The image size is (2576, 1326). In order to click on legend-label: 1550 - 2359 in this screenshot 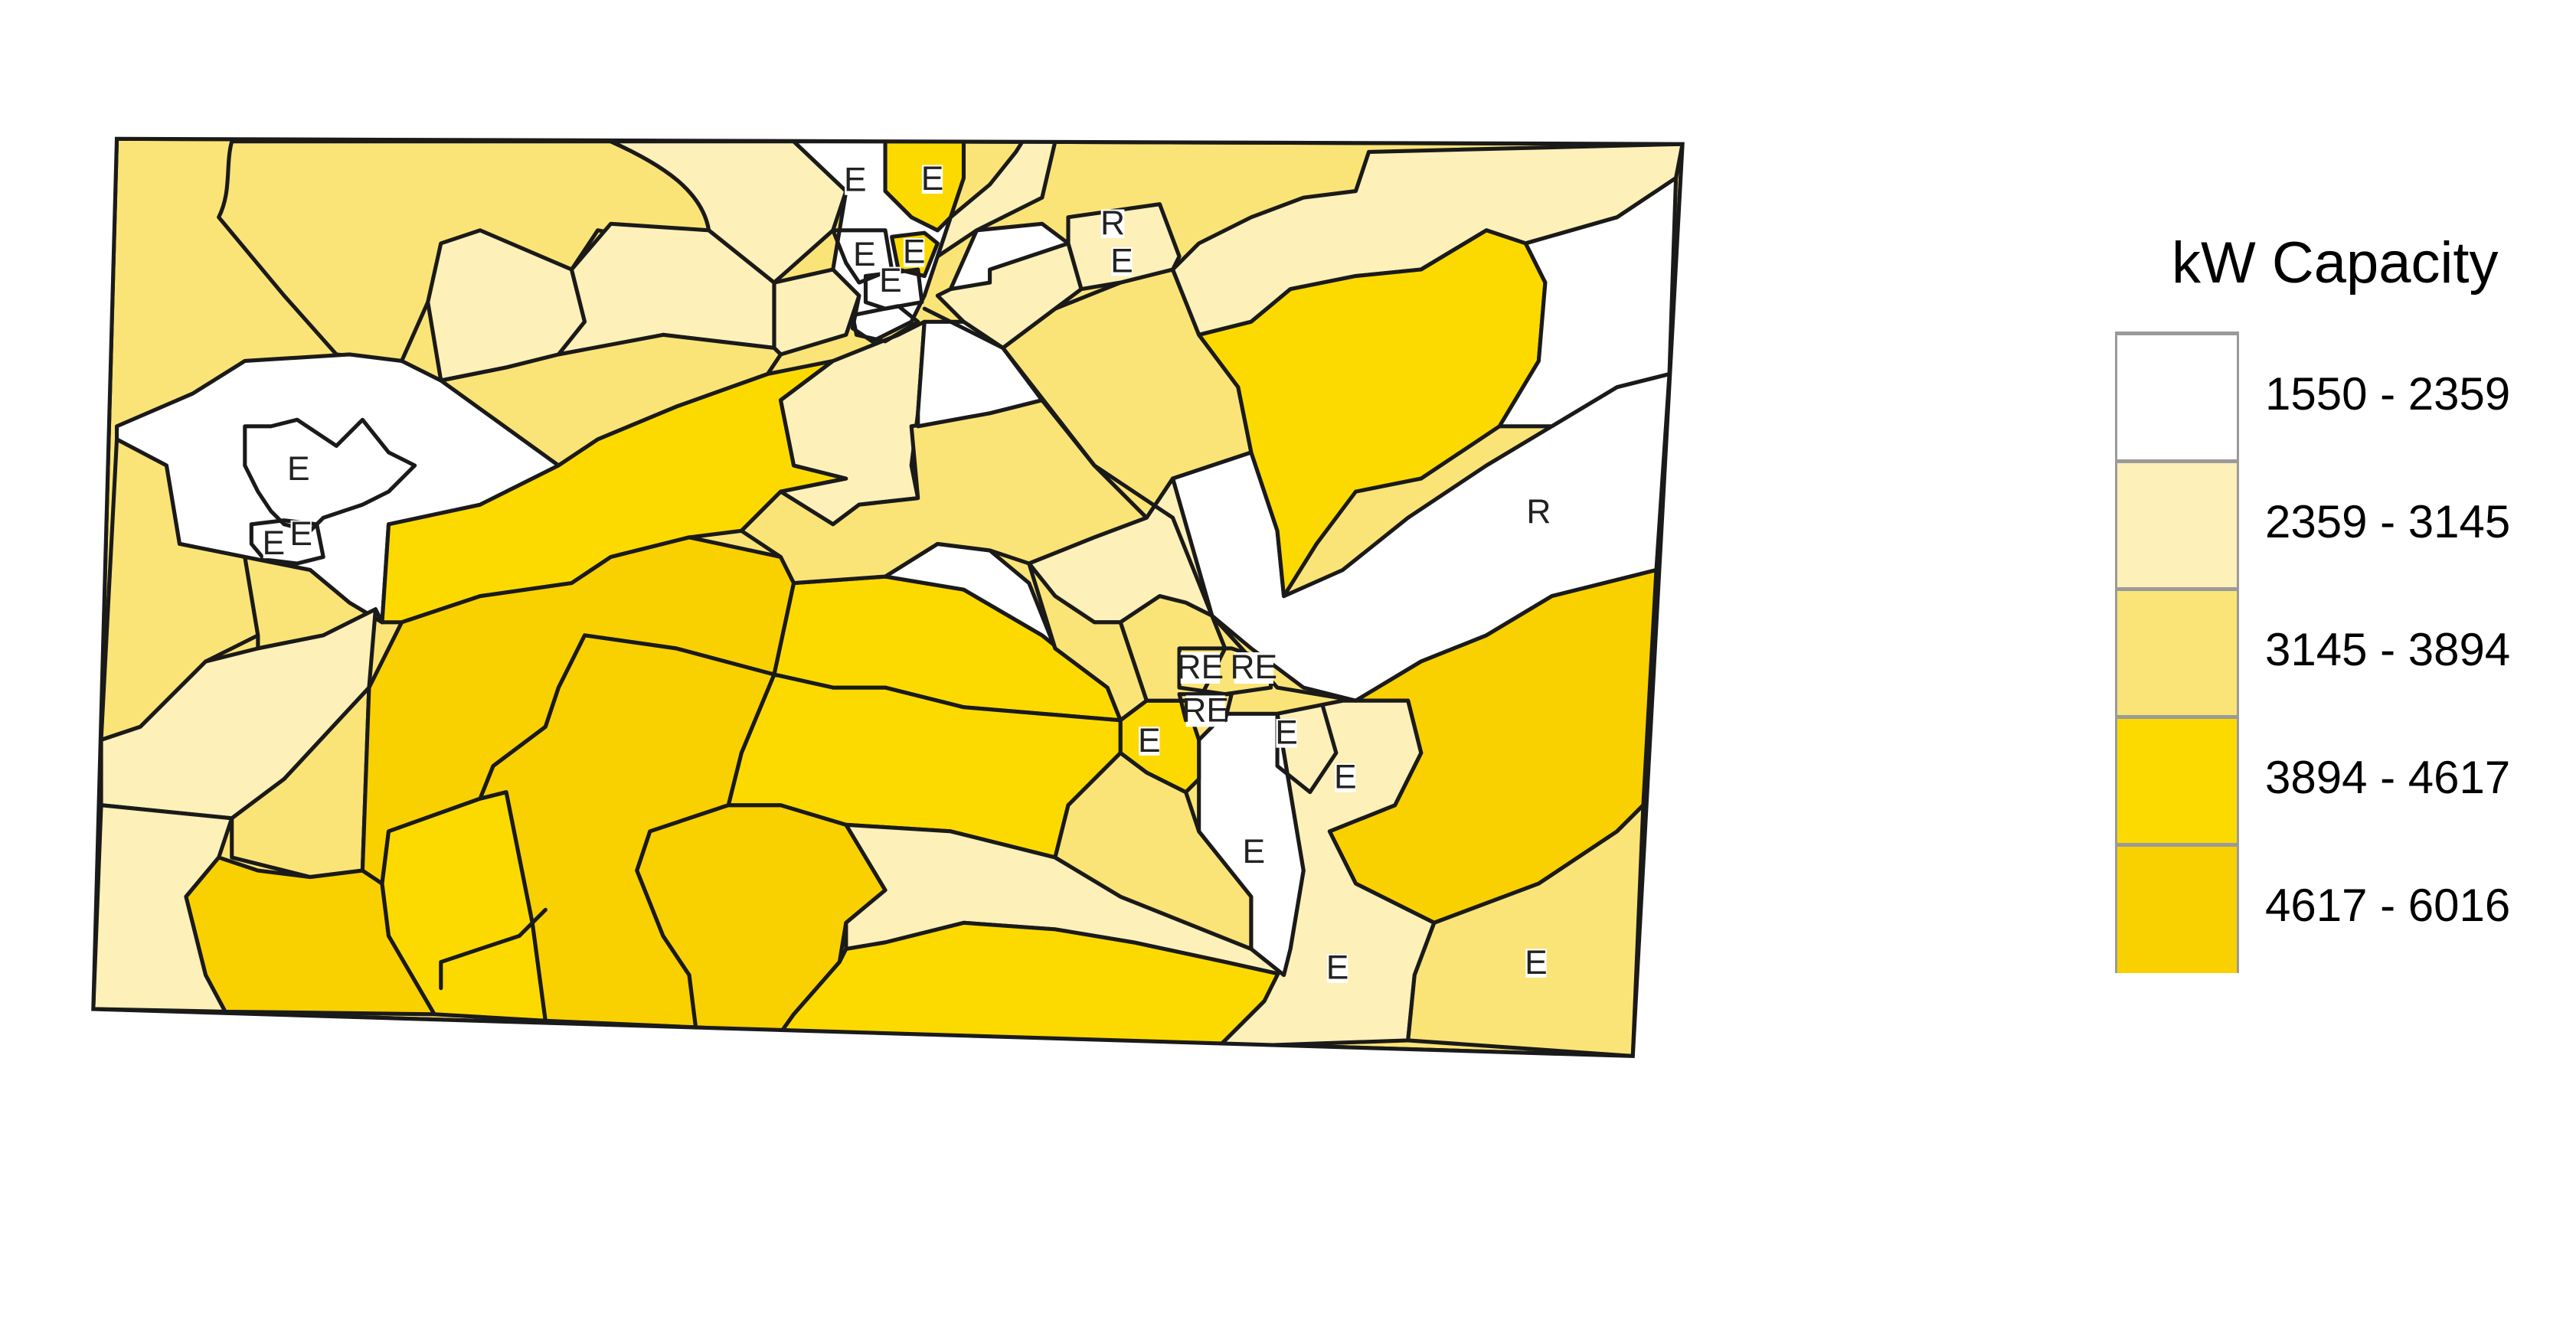, I will do `click(2388, 394)`.